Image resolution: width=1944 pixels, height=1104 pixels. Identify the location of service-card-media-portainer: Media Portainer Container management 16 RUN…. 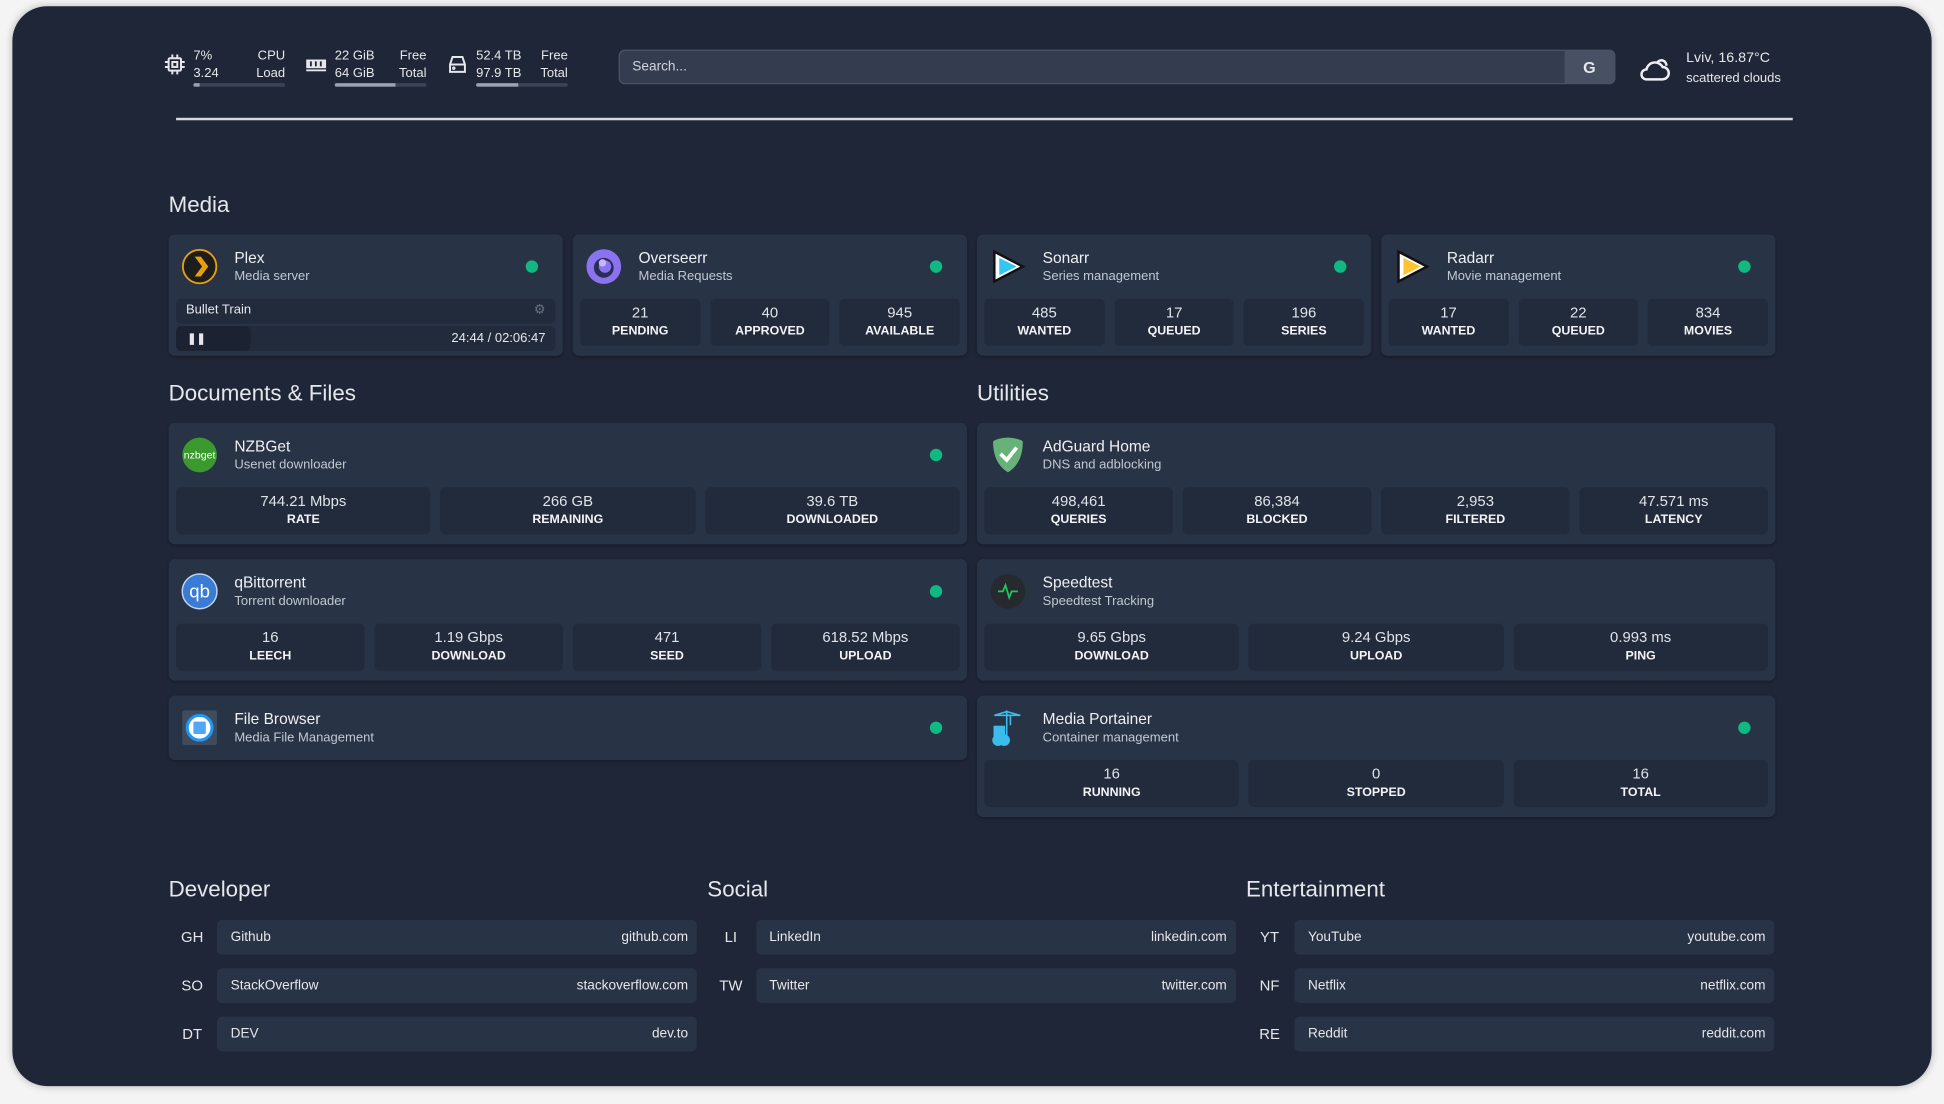
(1376, 756).